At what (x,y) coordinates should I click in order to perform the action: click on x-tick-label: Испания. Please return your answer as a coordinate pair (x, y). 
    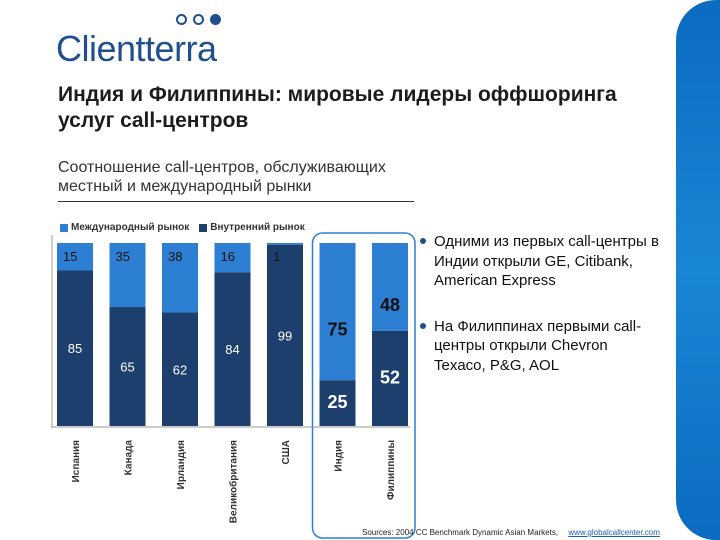
    Looking at the image, I should click on (76, 461).